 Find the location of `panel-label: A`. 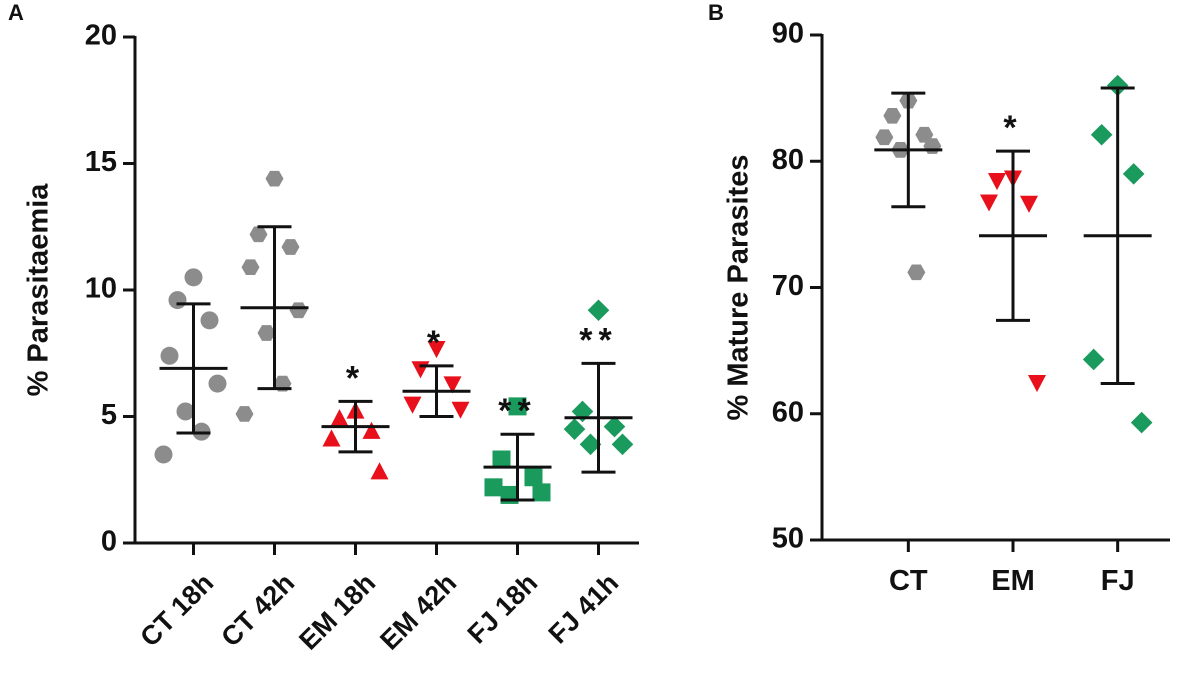

panel-label: A is located at coordinates (16, 12).